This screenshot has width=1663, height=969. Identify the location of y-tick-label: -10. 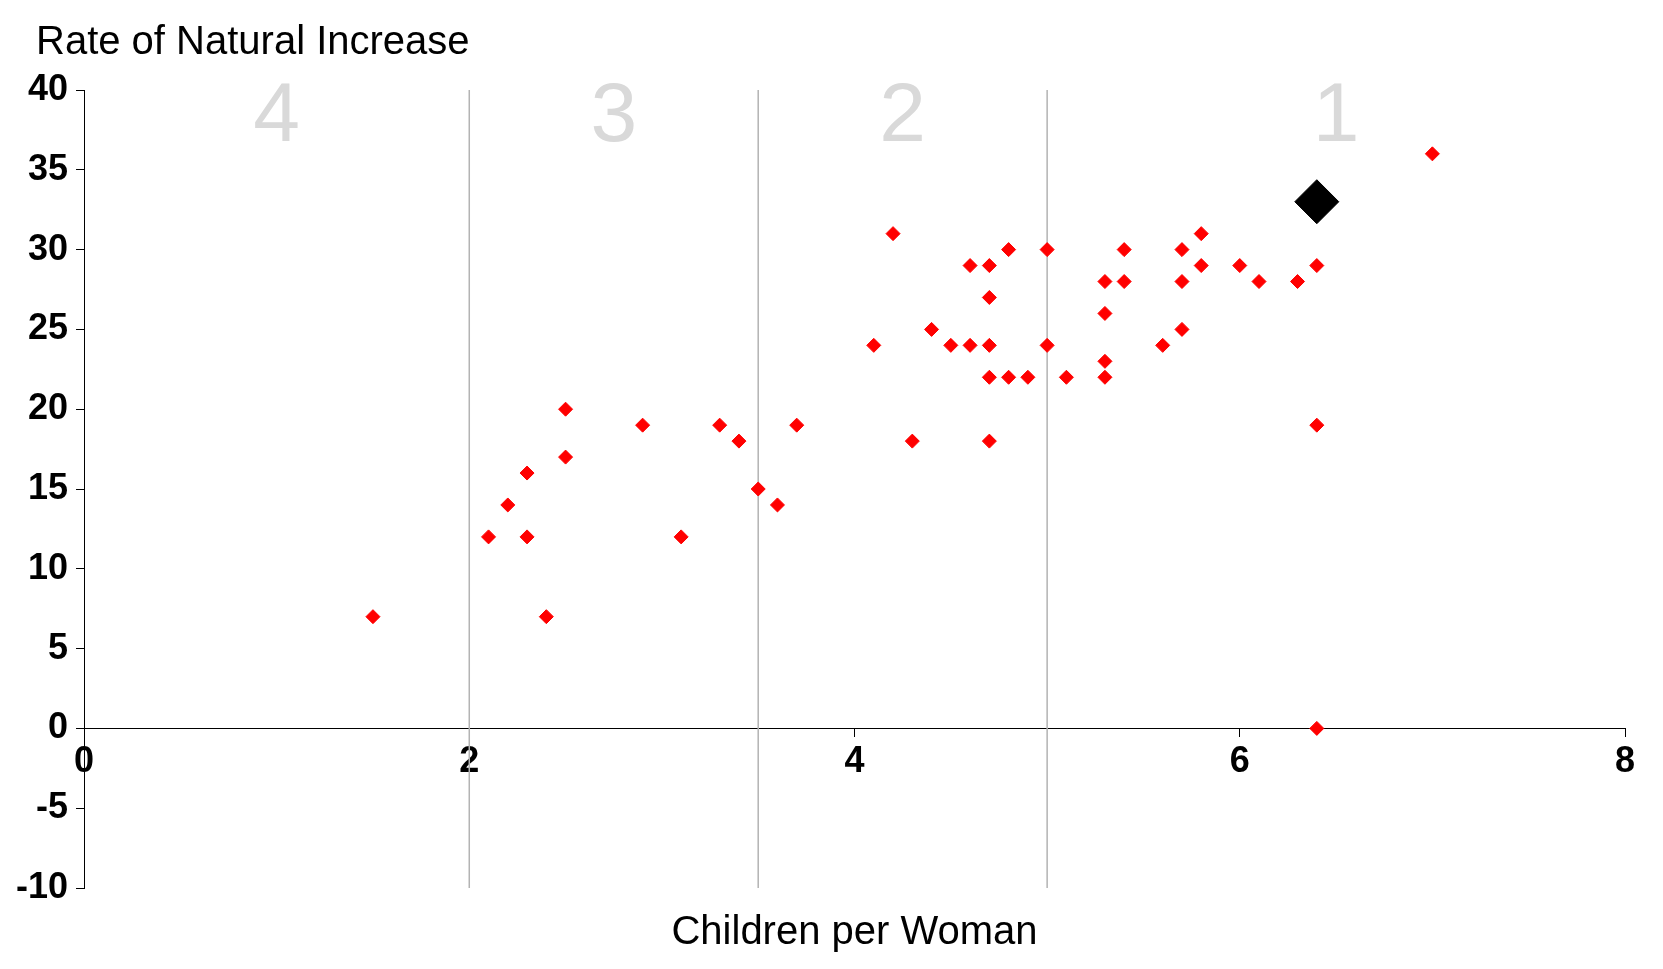
(42, 885).